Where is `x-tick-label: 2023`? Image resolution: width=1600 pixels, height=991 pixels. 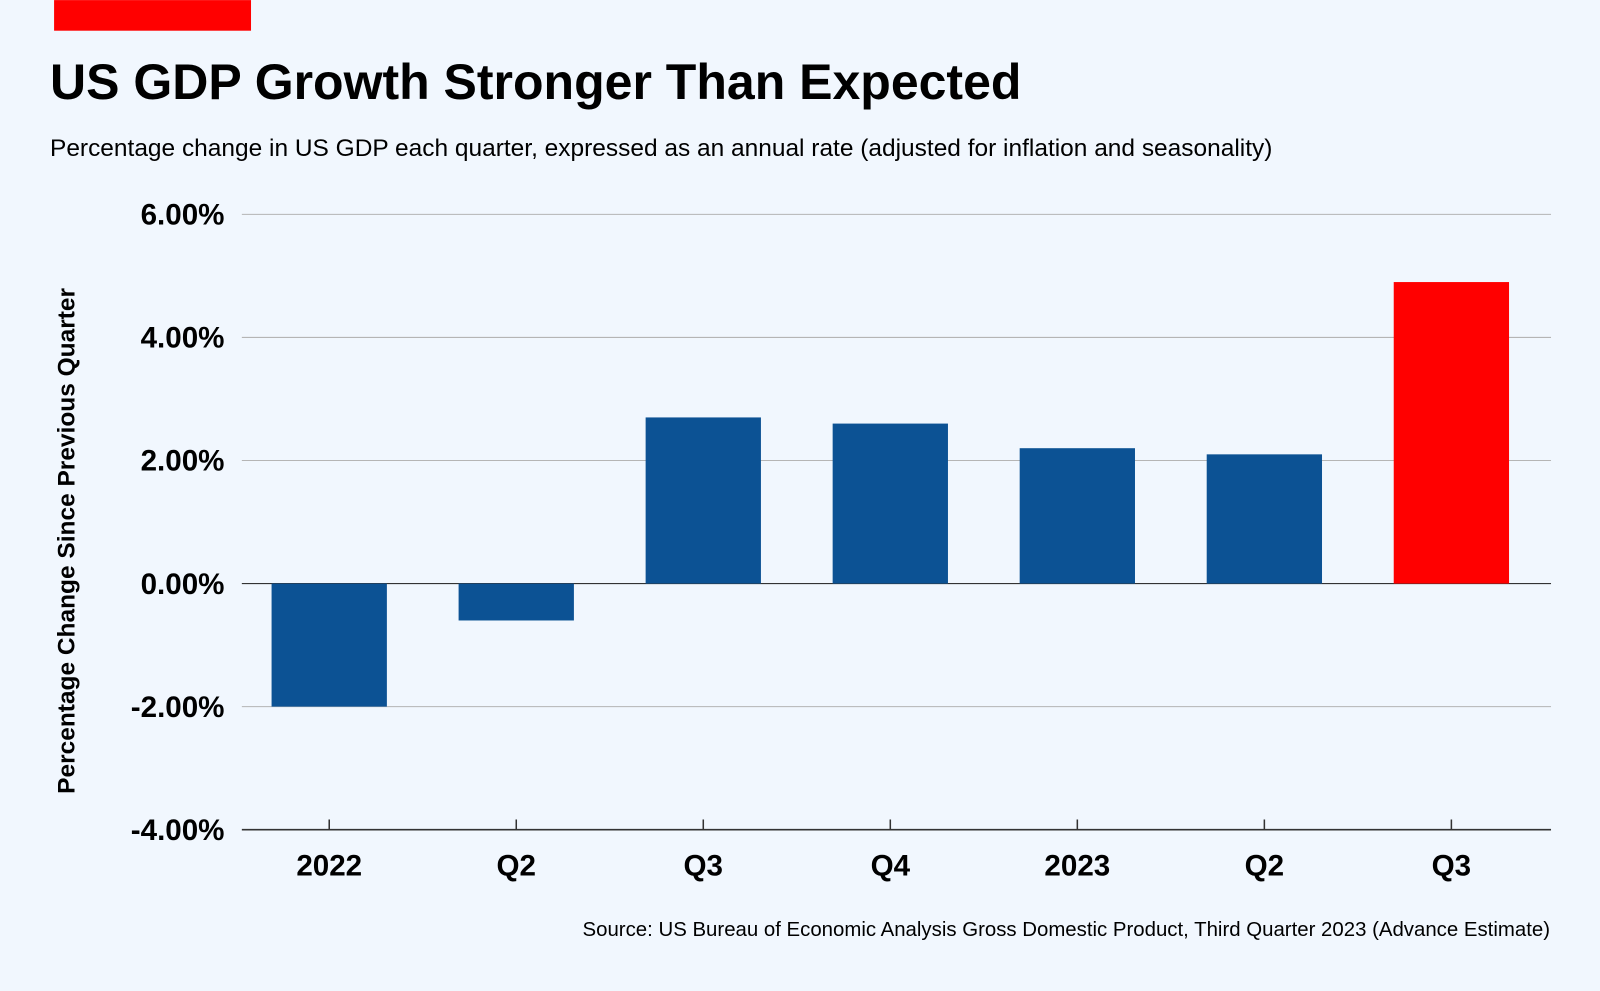
x-tick-label: 2023 is located at coordinates (1077, 866).